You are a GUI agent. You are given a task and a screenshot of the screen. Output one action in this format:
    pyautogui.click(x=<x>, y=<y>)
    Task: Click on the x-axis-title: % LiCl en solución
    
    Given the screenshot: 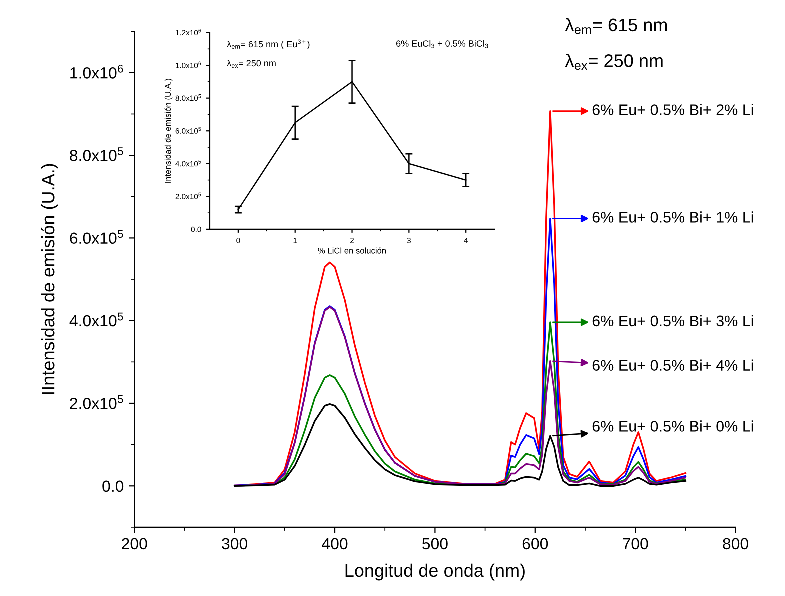 What is the action you would take?
    pyautogui.click(x=352, y=251)
    